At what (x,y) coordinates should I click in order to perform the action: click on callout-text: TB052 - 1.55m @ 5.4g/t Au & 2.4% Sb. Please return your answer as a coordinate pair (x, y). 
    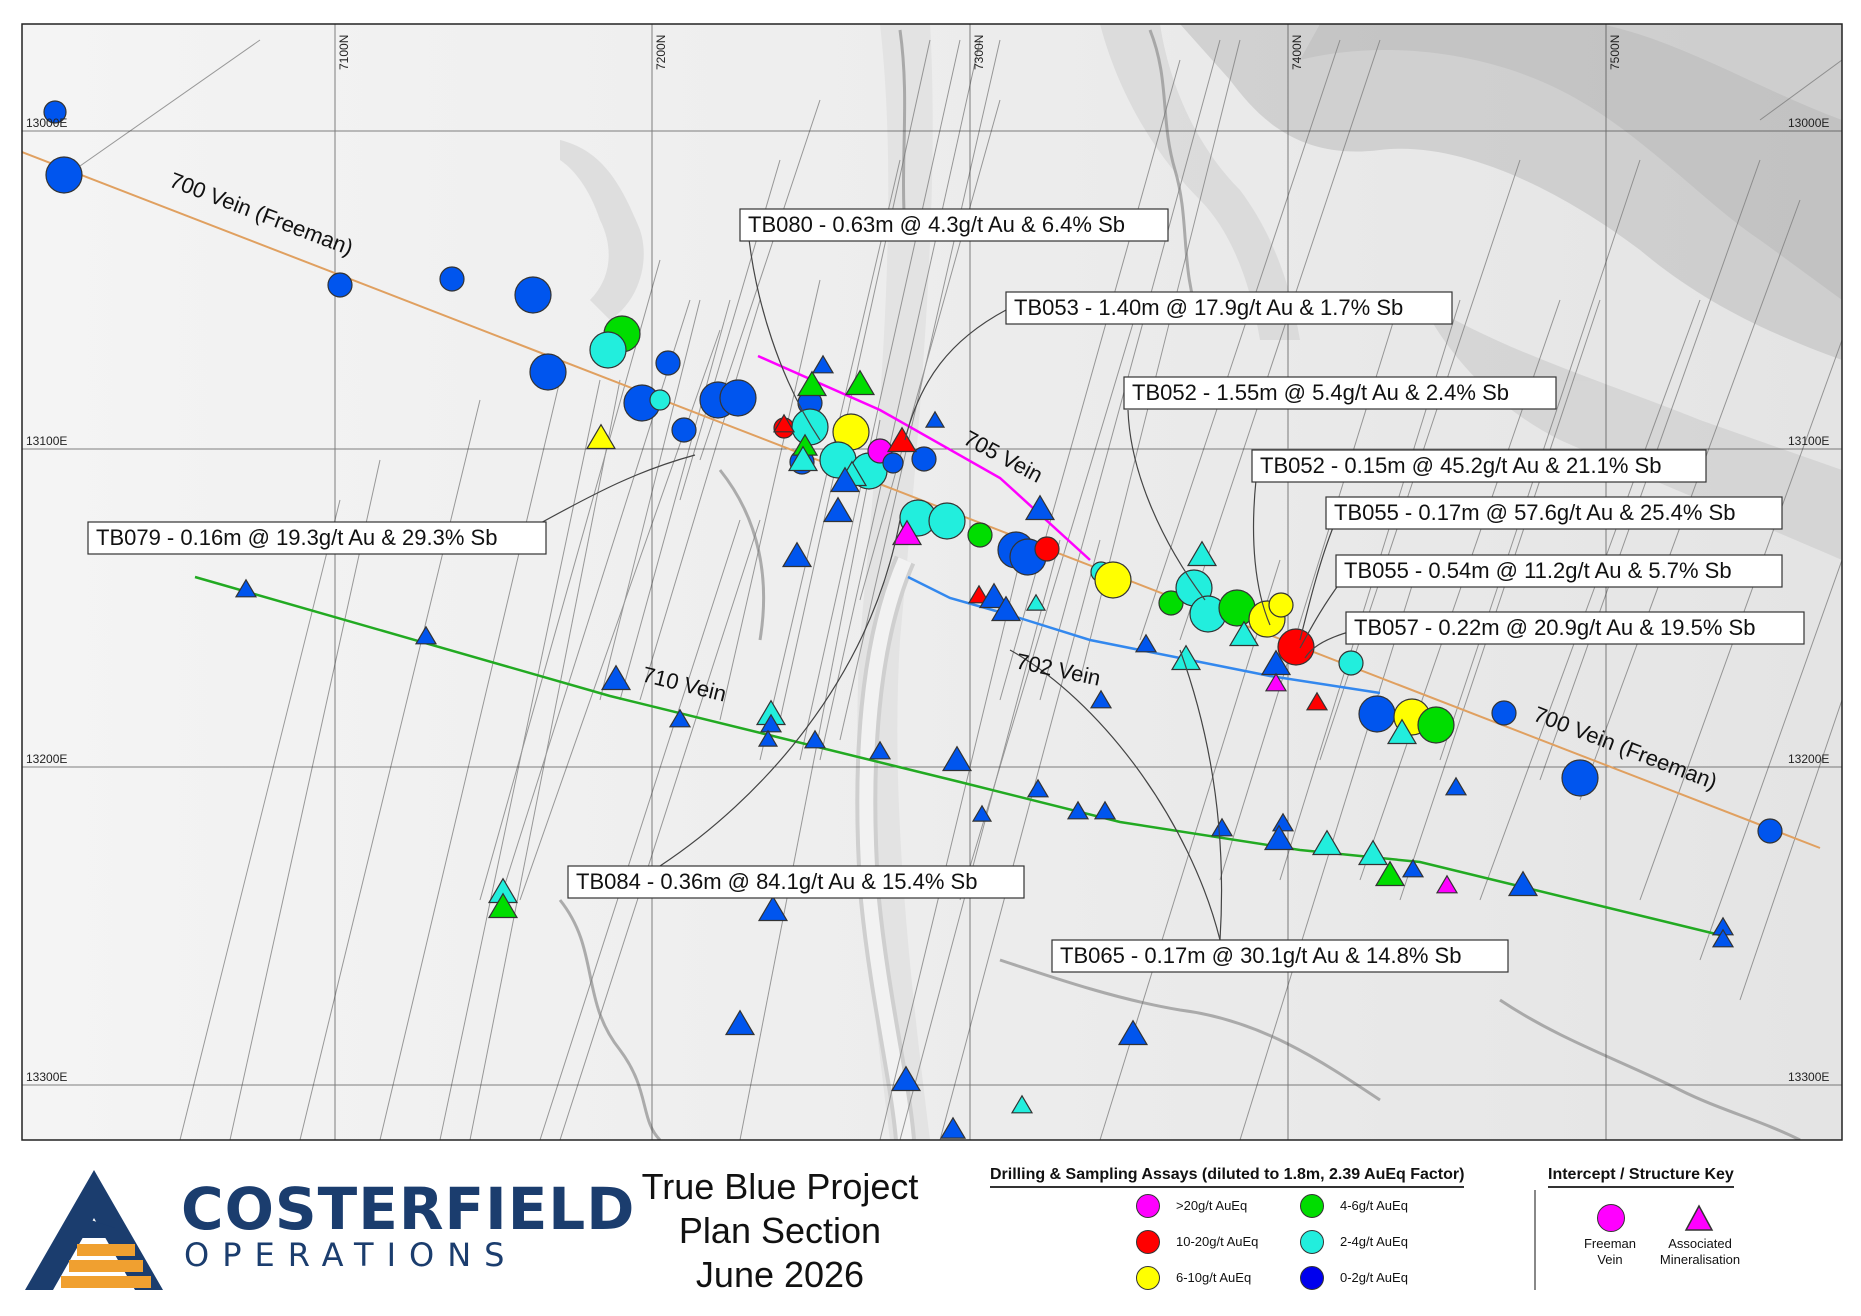
    Looking at the image, I should click on (1320, 392).